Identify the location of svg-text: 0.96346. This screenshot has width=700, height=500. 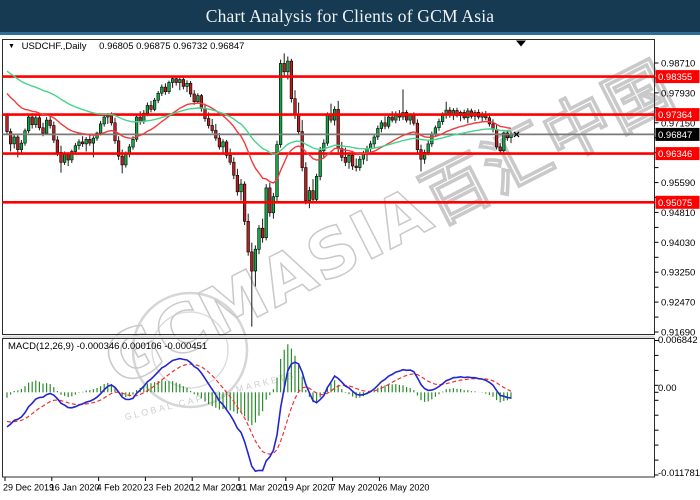
(675, 154).